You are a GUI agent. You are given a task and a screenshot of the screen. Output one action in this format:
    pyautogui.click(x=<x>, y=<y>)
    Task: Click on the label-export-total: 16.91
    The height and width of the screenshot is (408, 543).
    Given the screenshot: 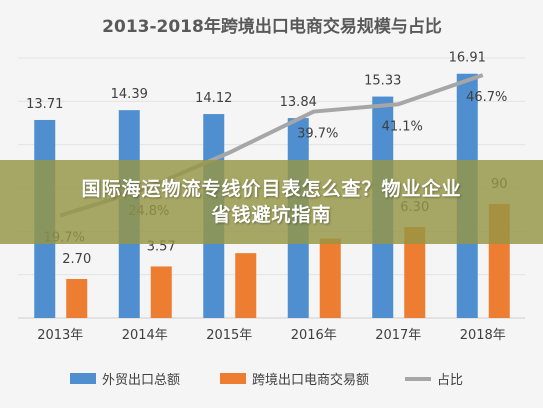 What is the action you would take?
    pyautogui.click(x=467, y=58)
    